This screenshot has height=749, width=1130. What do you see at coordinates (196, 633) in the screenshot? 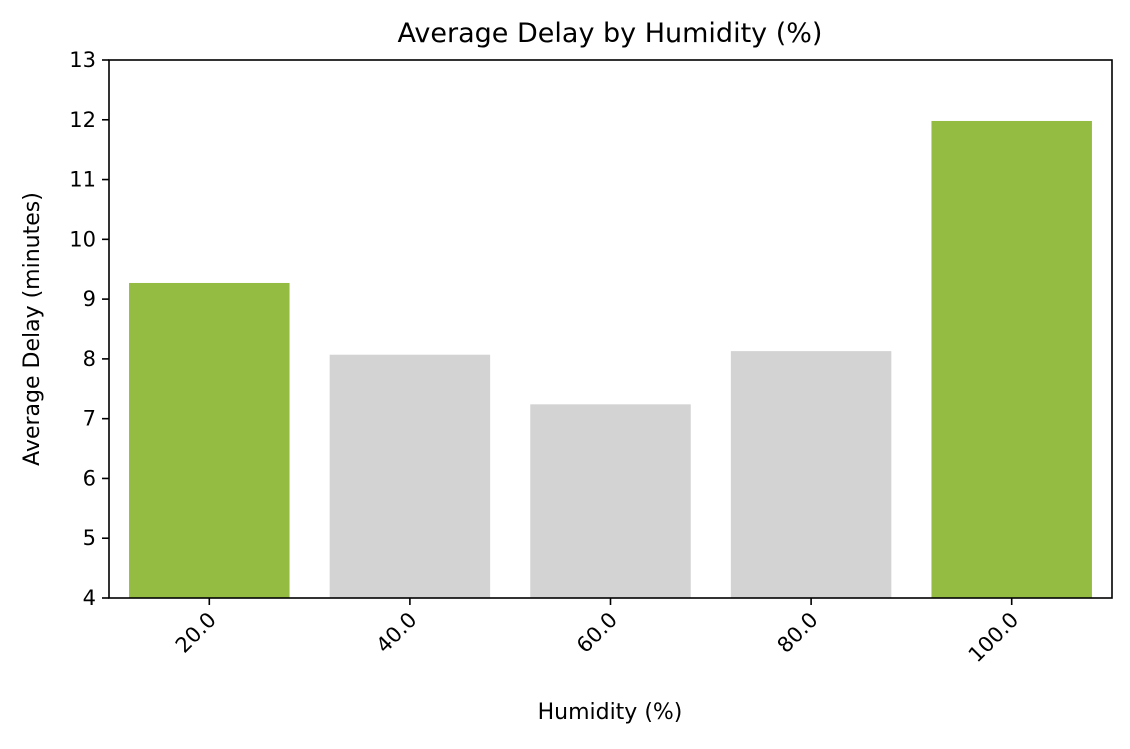
I see `x-tick-label: 20.0` at bounding box center [196, 633].